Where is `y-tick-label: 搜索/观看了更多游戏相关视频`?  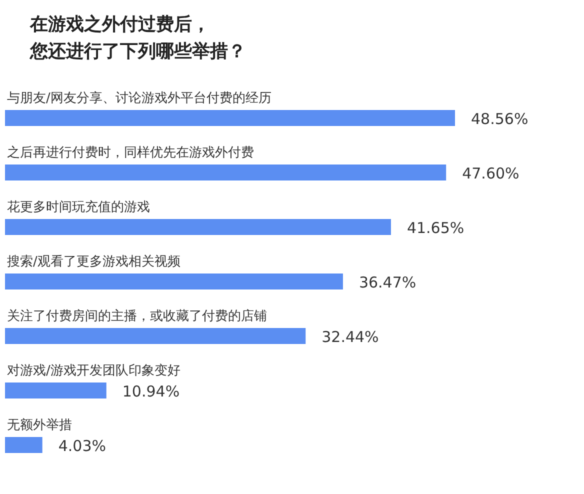 y-tick-label: 搜索/观看了更多游戏相关视频 is located at coordinates (93, 262).